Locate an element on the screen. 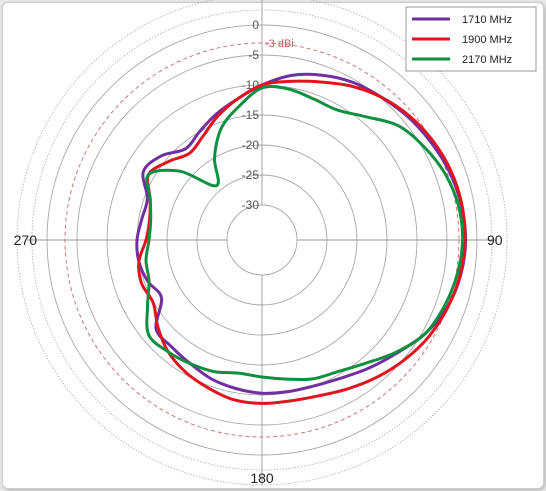  legend-entry: 1900 MHz is located at coordinates (487, 40).